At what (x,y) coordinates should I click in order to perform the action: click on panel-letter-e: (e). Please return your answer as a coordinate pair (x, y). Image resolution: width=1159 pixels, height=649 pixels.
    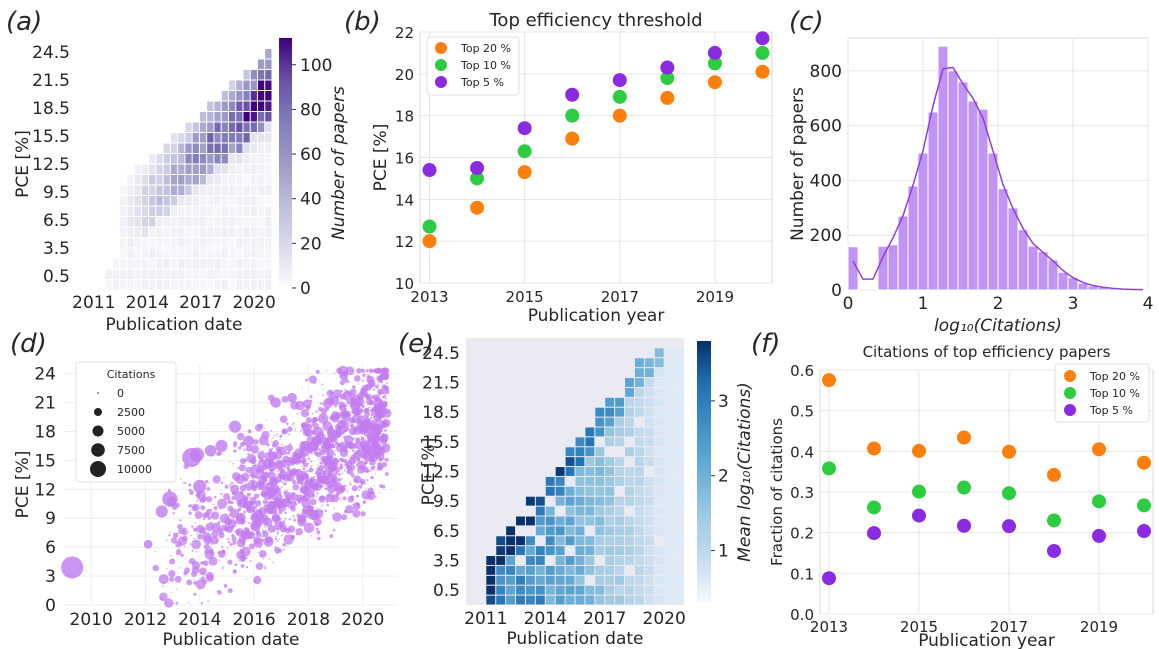
    Looking at the image, I should click on (416, 344).